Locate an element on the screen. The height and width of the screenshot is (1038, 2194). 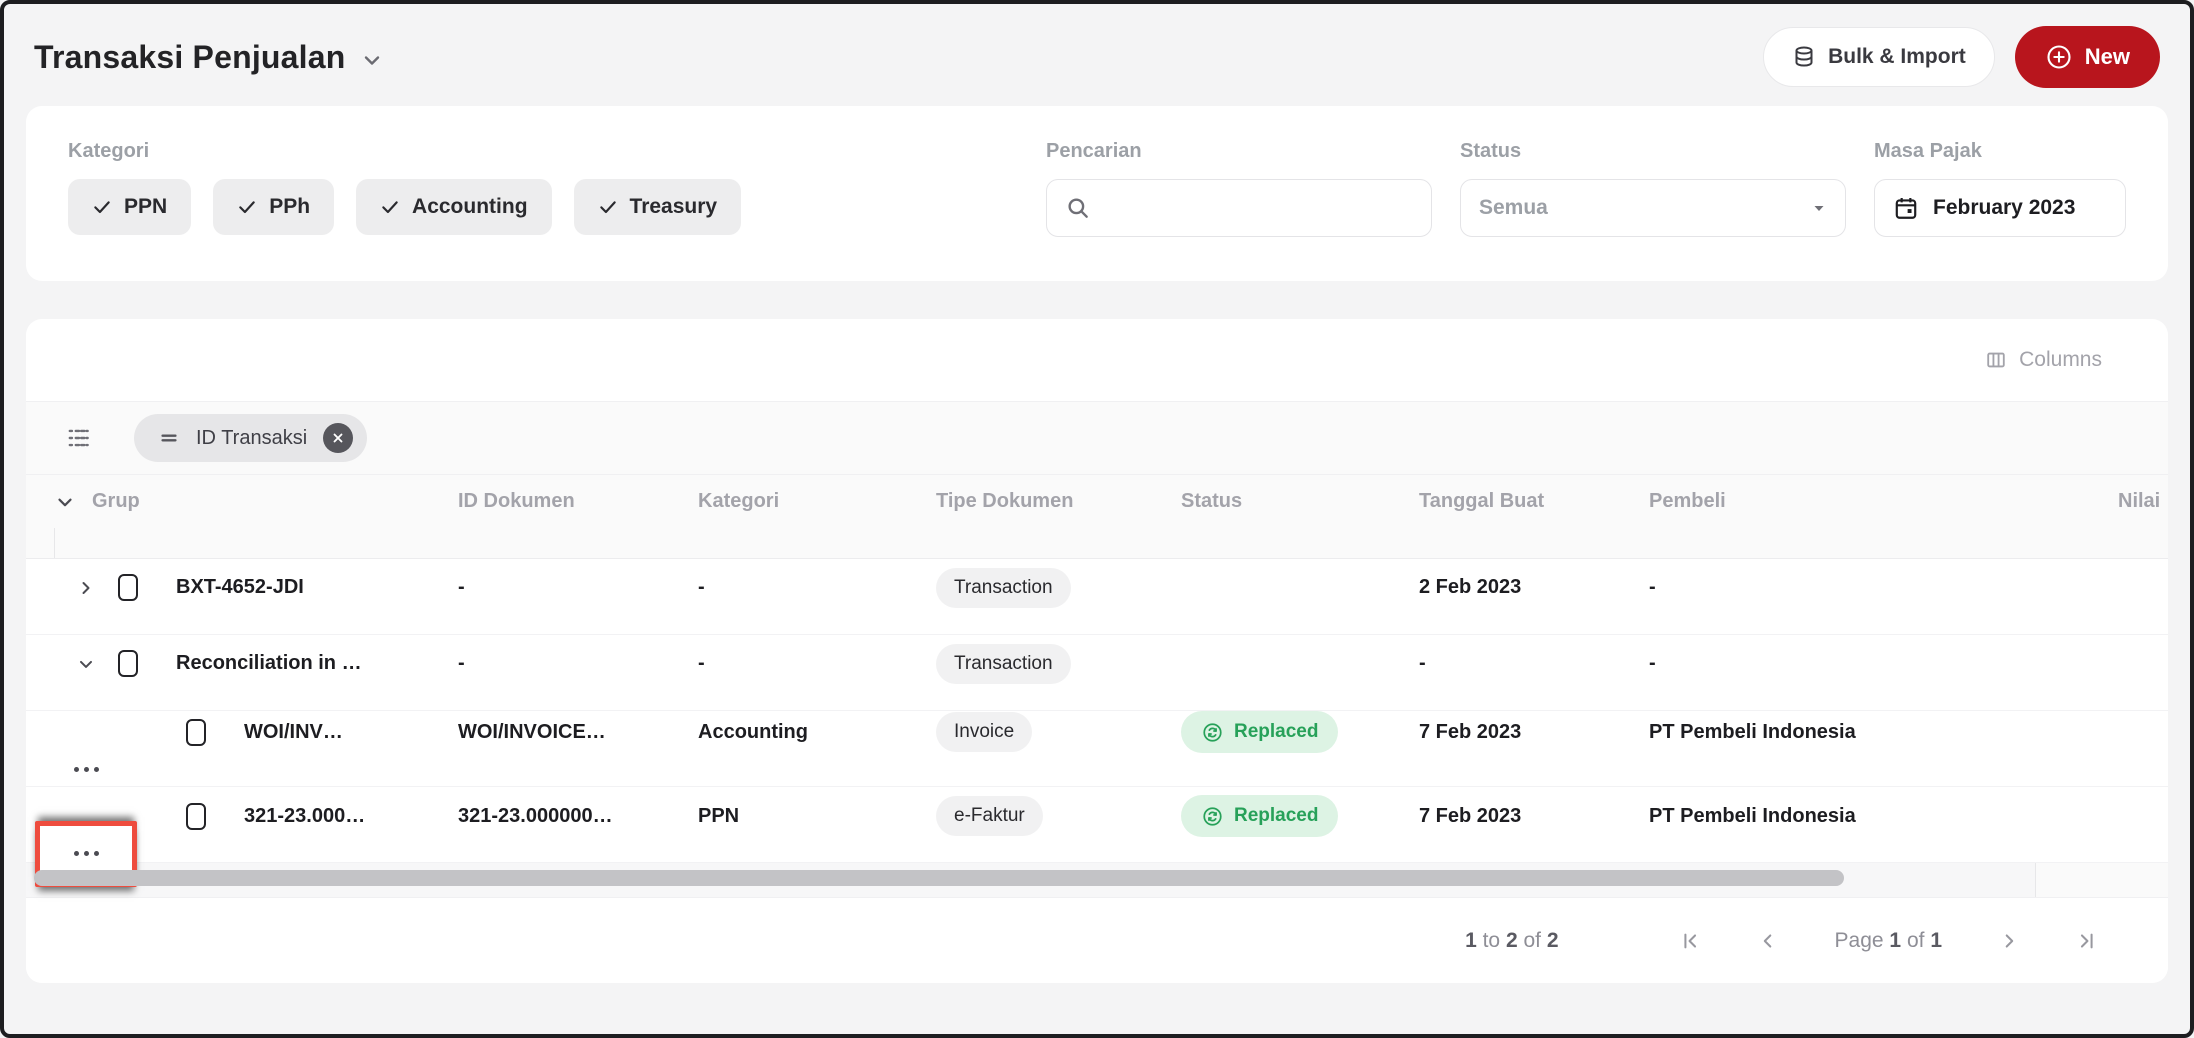
caret-down-icon is located at coordinates (1819, 208).